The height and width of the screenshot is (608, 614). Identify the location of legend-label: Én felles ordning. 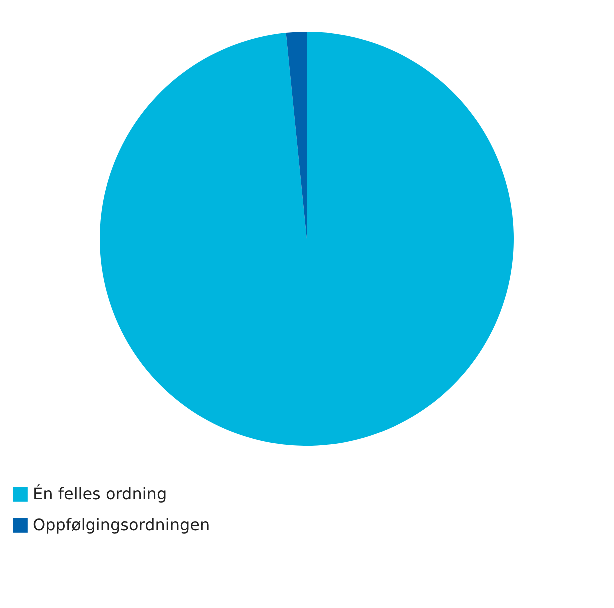
(100, 494).